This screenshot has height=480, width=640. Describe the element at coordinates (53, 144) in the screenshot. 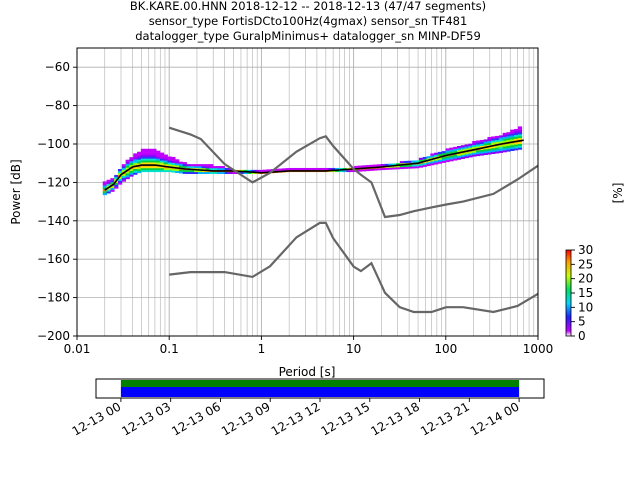

I see `y-tick-label: −100` at that location.